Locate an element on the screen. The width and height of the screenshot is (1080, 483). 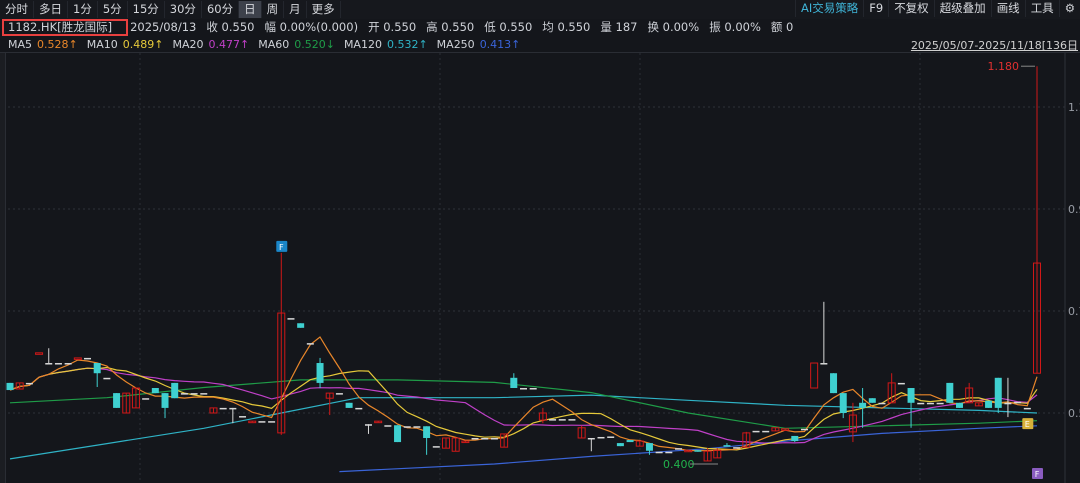
y-tick-label: 0.9 is located at coordinates (1074, 209).